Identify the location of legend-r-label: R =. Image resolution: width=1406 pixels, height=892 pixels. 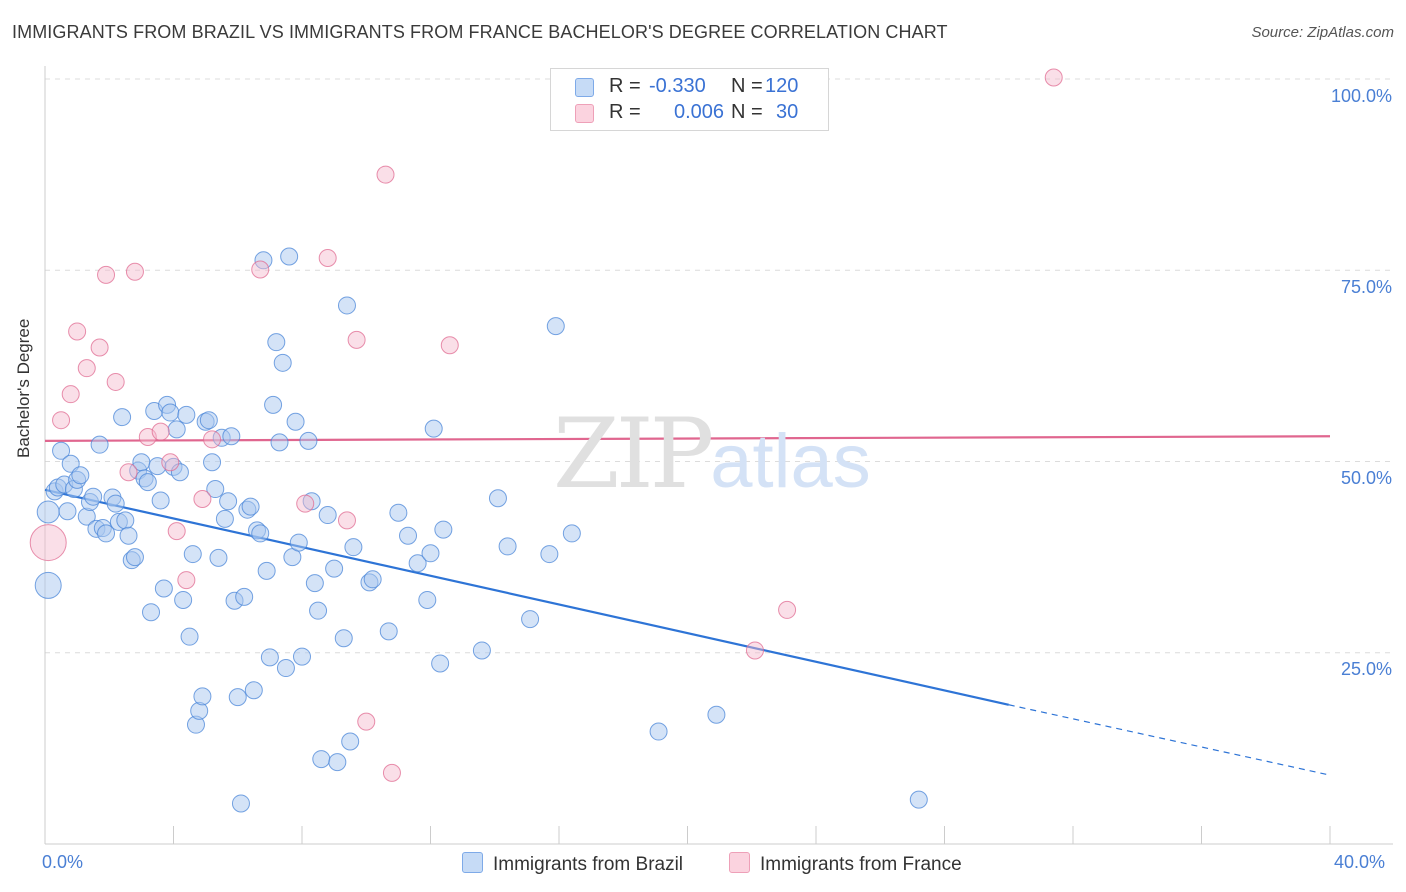
(625, 112).